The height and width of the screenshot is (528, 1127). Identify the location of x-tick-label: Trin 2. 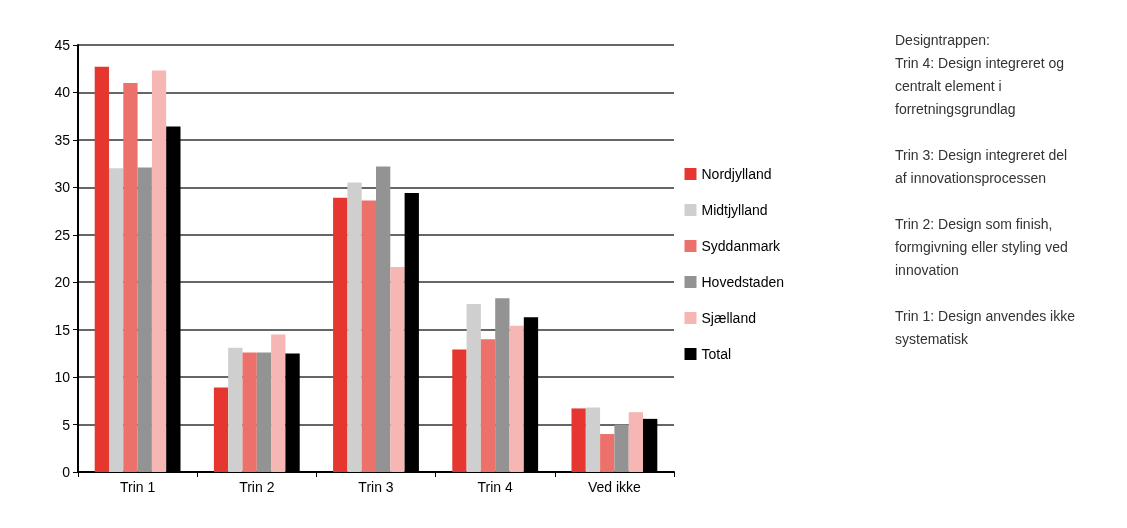
(257, 487).